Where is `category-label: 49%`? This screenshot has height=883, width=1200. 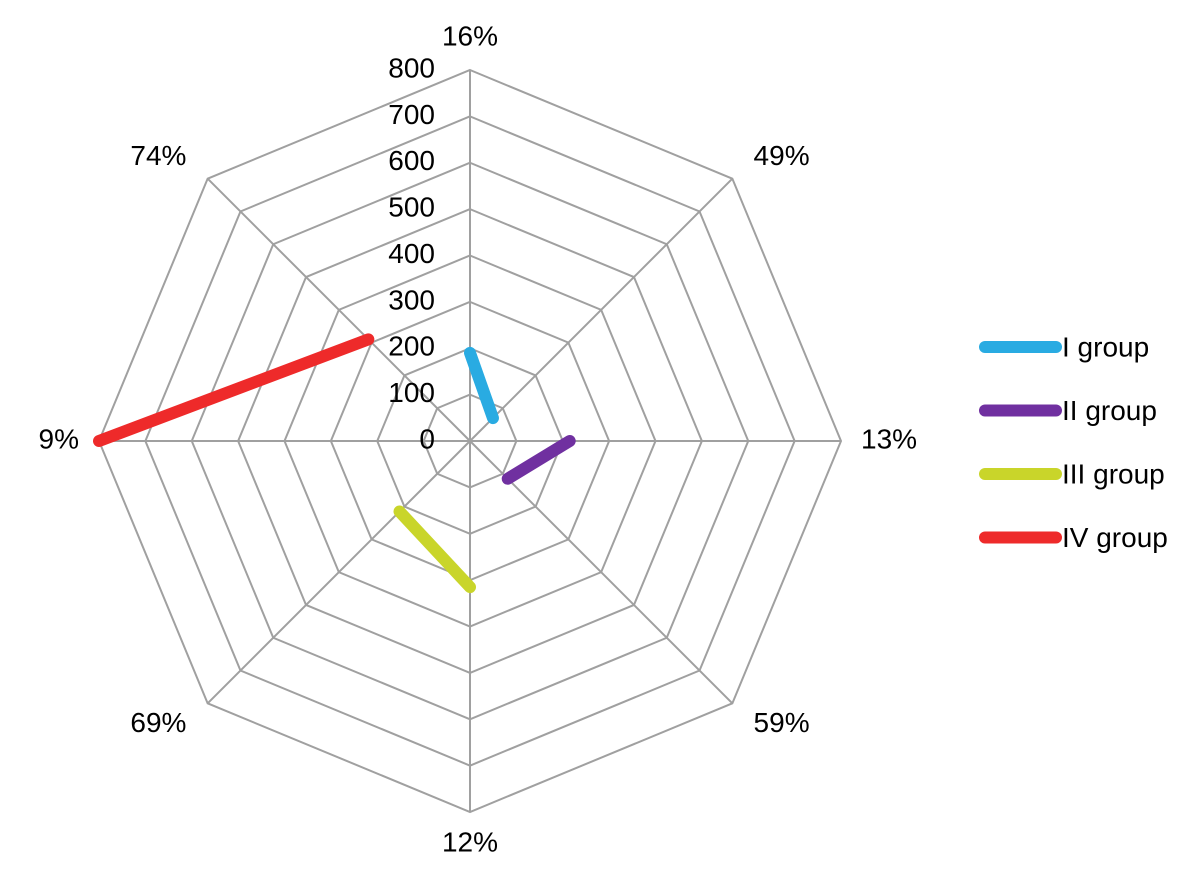 category-label: 49% is located at coordinates (782, 155).